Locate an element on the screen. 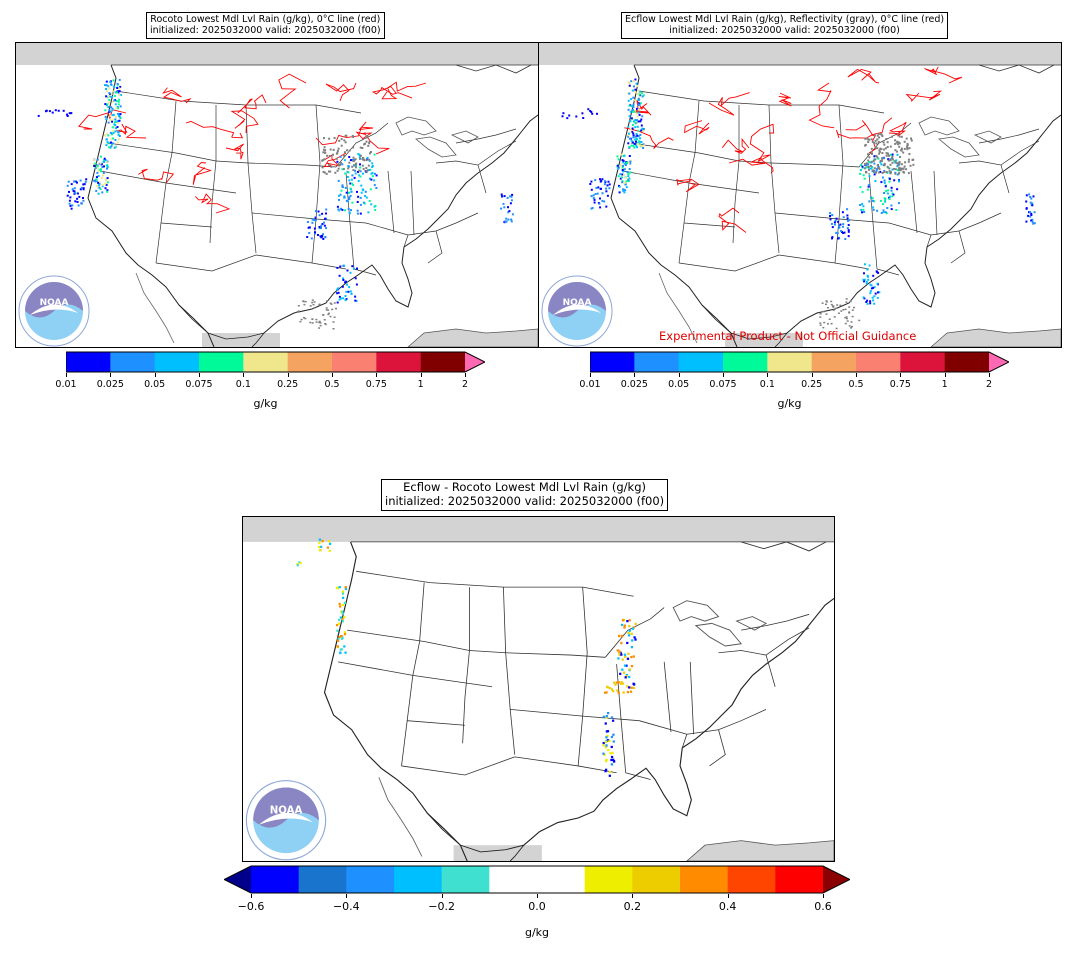  colorbar-extend-high is located at coordinates (999, 362).